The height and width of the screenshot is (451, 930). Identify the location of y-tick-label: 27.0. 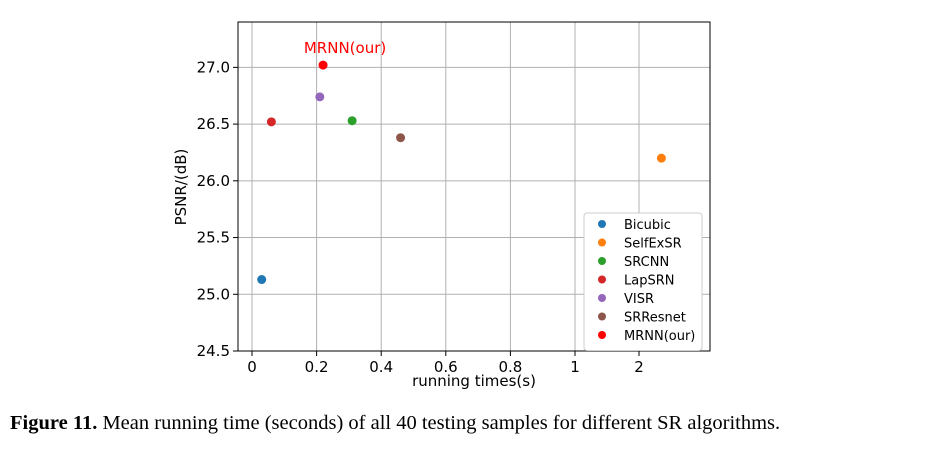
(213, 67).